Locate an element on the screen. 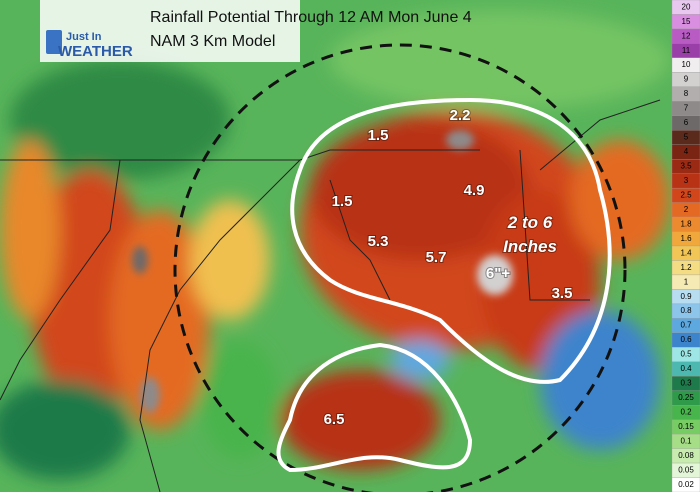 The image size is (700, 497). range-label: 2 to 6 is located at coordinates (530, 222).